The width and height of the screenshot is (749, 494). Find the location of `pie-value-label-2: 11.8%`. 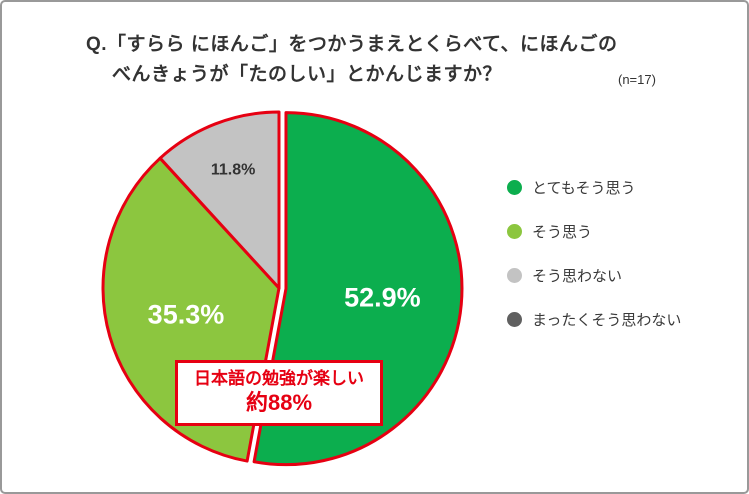

pie-value-label-2: 11.8% is located at coordinates (233, 169).